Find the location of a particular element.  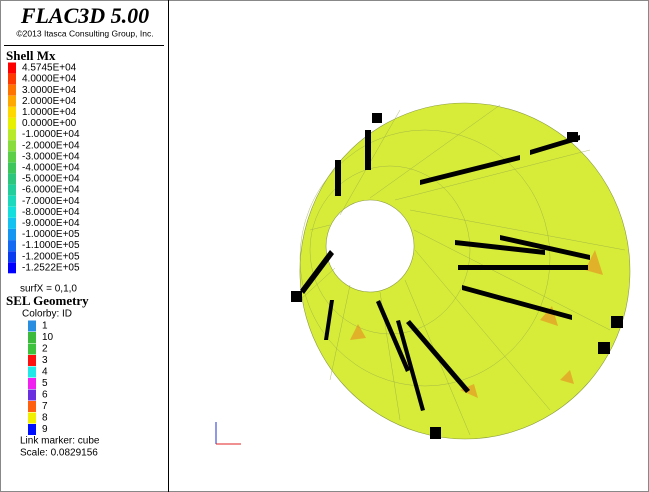

id-label: 8 is located at coordinates (45, 418).